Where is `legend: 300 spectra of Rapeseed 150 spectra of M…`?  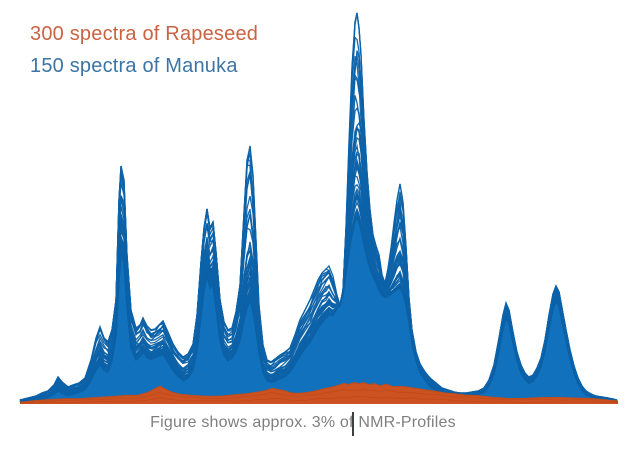 legend: 300 spectra of Rapeseed 150 spectra of M… is located at coordinates (144, 50).